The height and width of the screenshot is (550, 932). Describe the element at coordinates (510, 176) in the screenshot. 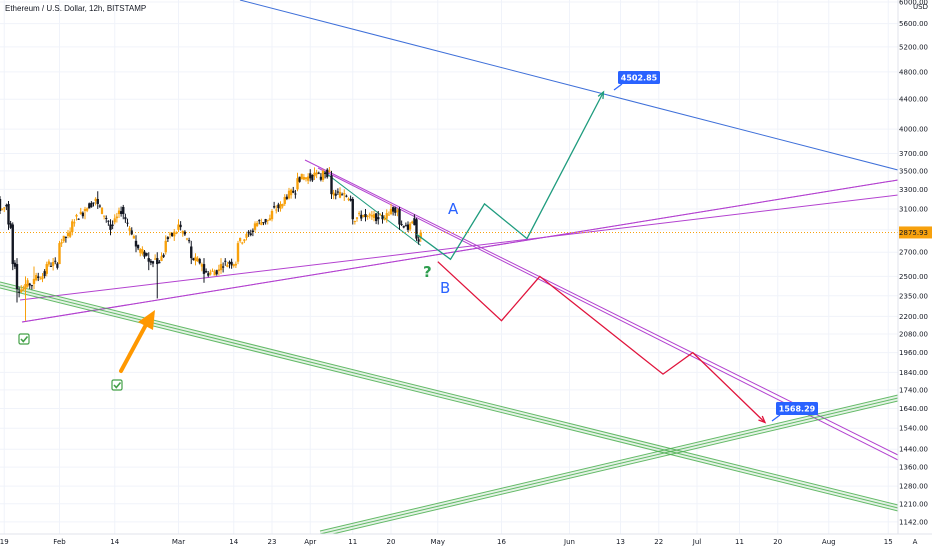

I see `scenario-a-path` at that location.